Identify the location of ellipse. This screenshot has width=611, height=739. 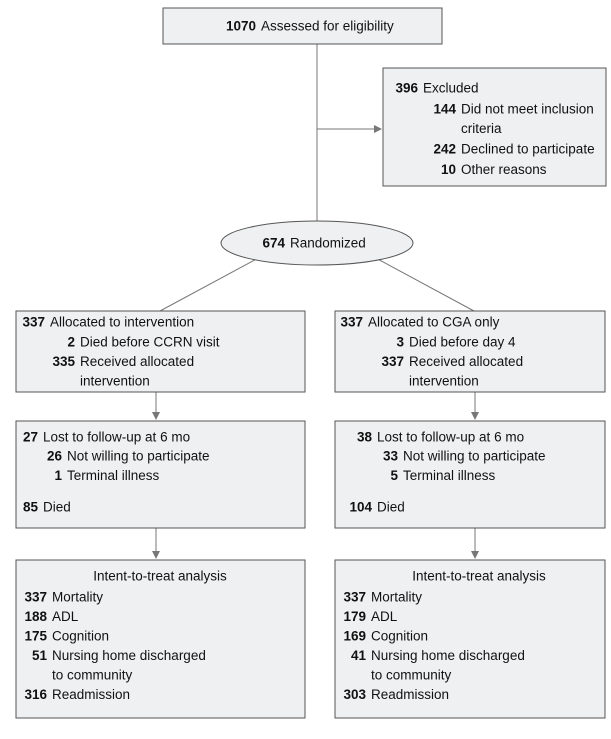
(317, 243).